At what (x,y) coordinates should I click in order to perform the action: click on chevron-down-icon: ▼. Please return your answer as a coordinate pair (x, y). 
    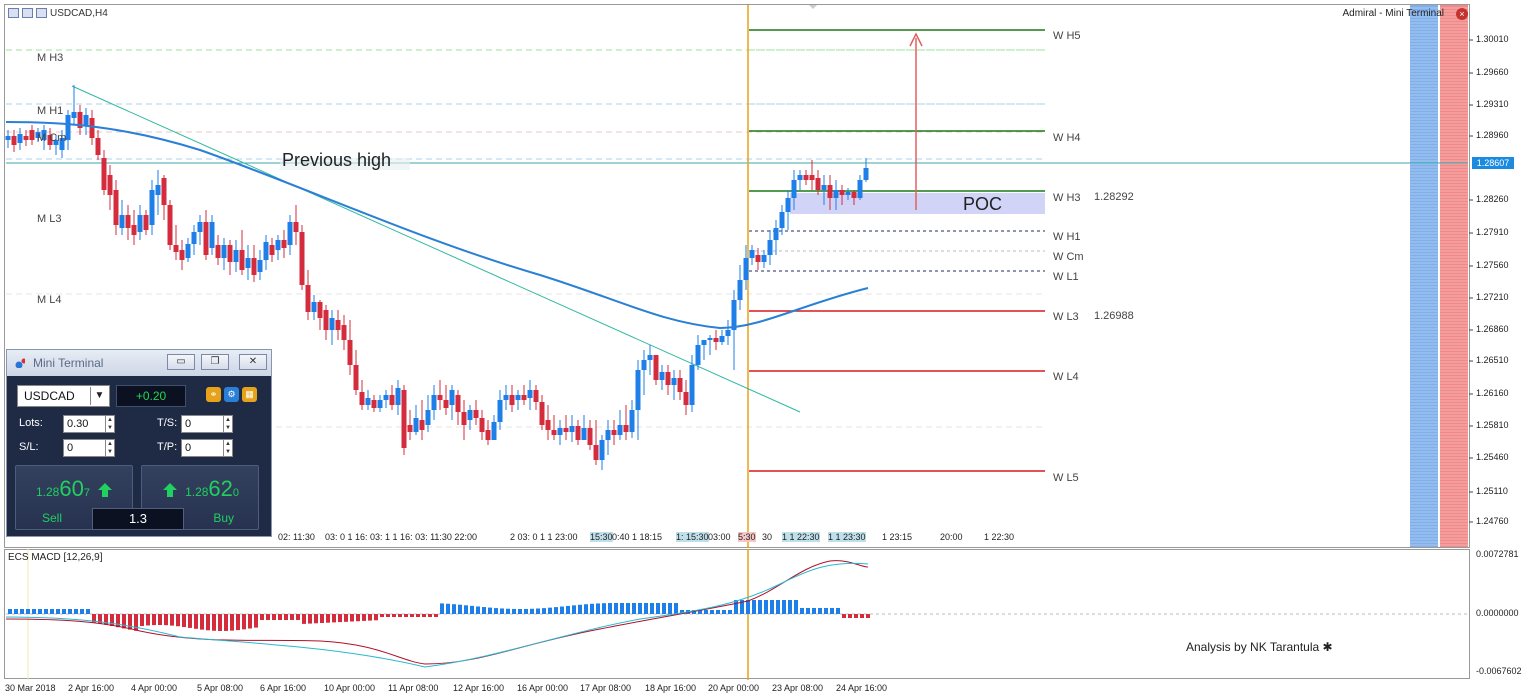
    Looking at the image, I should click on (99, 396).